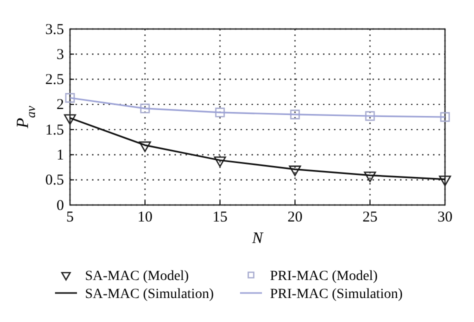 Image resolution: width=474 pixels, height=322 pixels. Describe the element at coordinates (145, 218) in the screenshot. I see `x-tick-label: 10` at that location.